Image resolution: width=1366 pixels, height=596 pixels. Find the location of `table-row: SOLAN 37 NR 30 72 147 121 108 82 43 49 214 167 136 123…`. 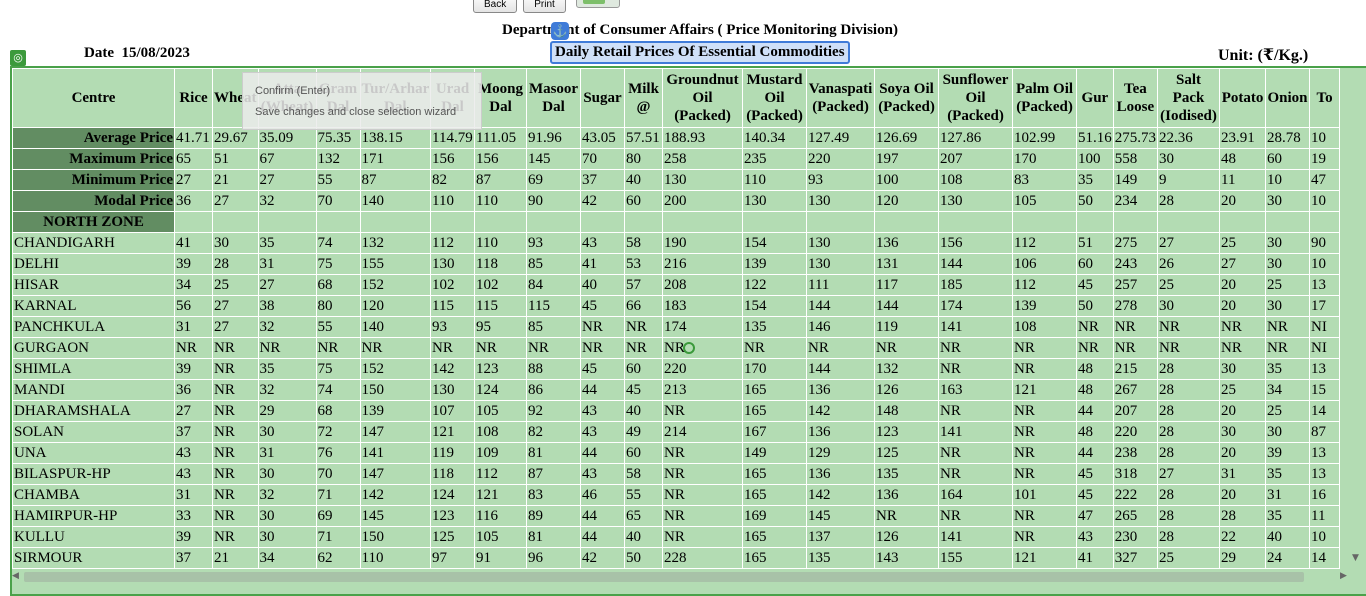

table-row: SOLAN 37 NR 30 72 147 121 108 82 43 49 214 167 136 123… is located at coordinates (676, 432).